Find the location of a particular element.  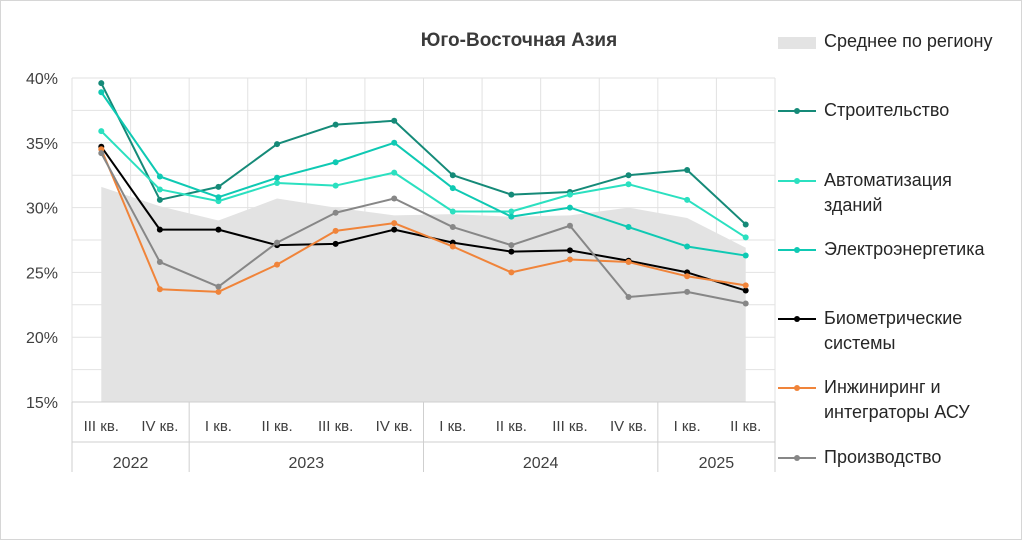

legend-label: интеграторы АСУ is located at coordinates (897, 412).